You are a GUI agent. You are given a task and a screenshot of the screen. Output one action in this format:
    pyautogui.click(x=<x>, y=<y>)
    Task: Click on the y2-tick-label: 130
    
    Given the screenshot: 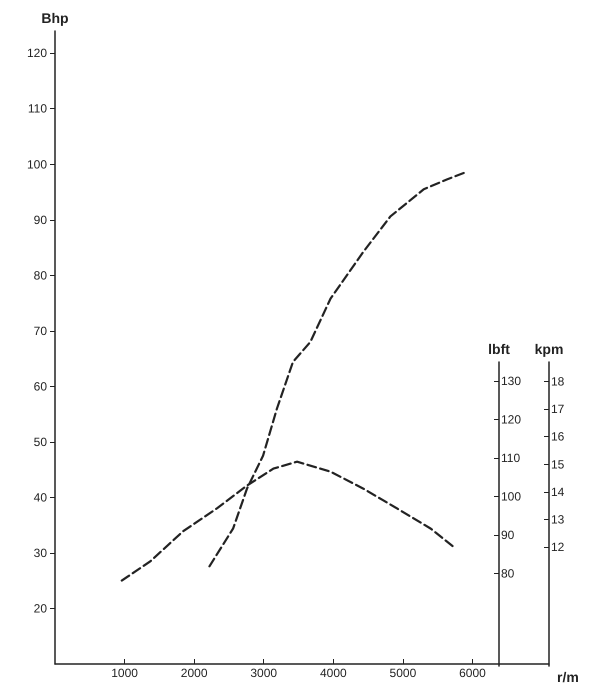 What is the action you would take?
    pyautogui.click(x=511, y=381)
    